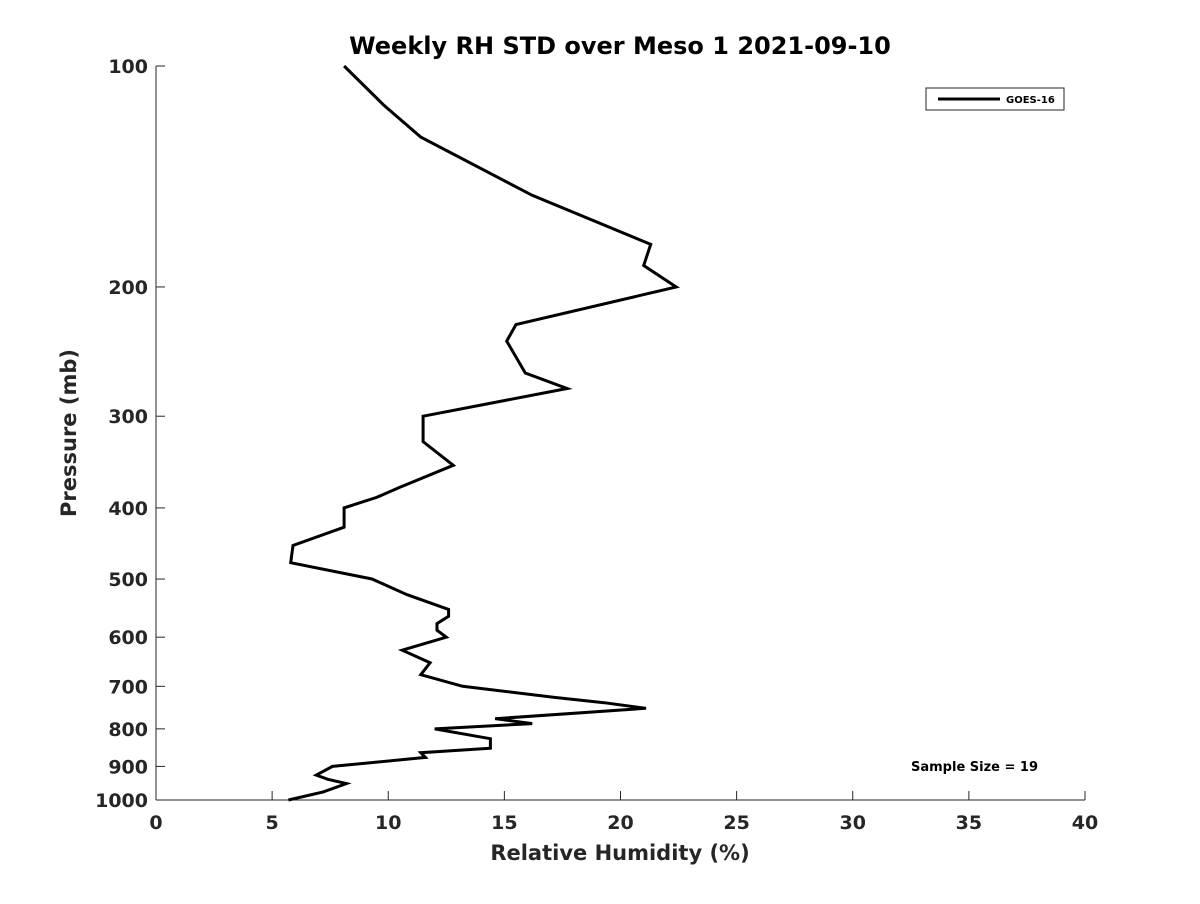 The height and width of the screenshot is (904, 1200). What do you see at coordinates (128, 580) in the screenshot?
I see `y-tick-label: 500` at bounding box center [128, 580].